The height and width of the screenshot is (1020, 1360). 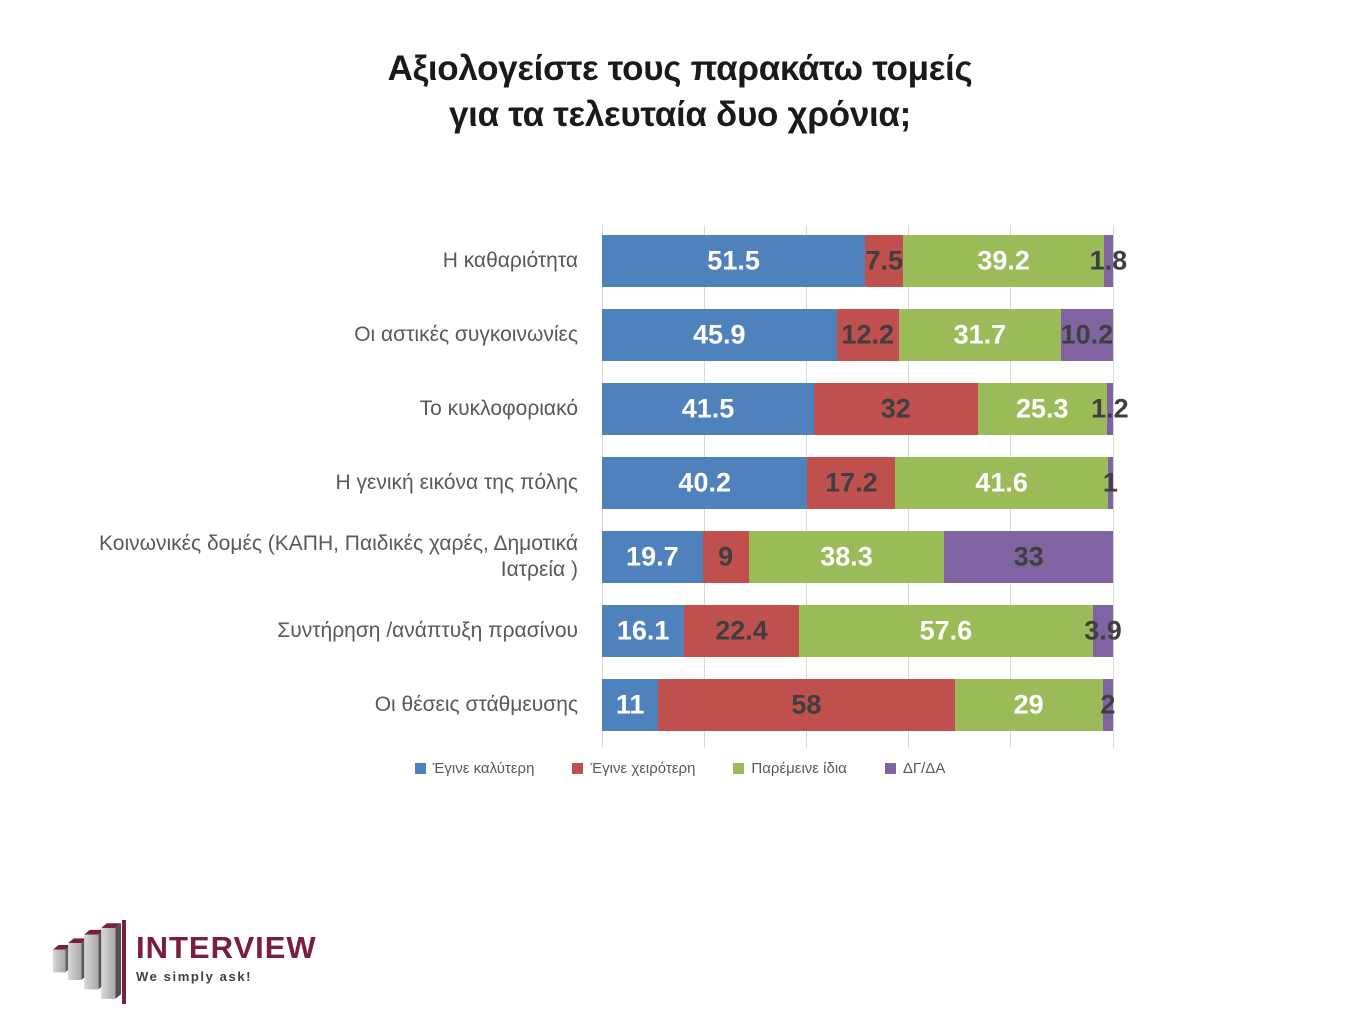 I want to click on legend-item: ΔΓ/ΔΑ, so click(x=915, y=768).